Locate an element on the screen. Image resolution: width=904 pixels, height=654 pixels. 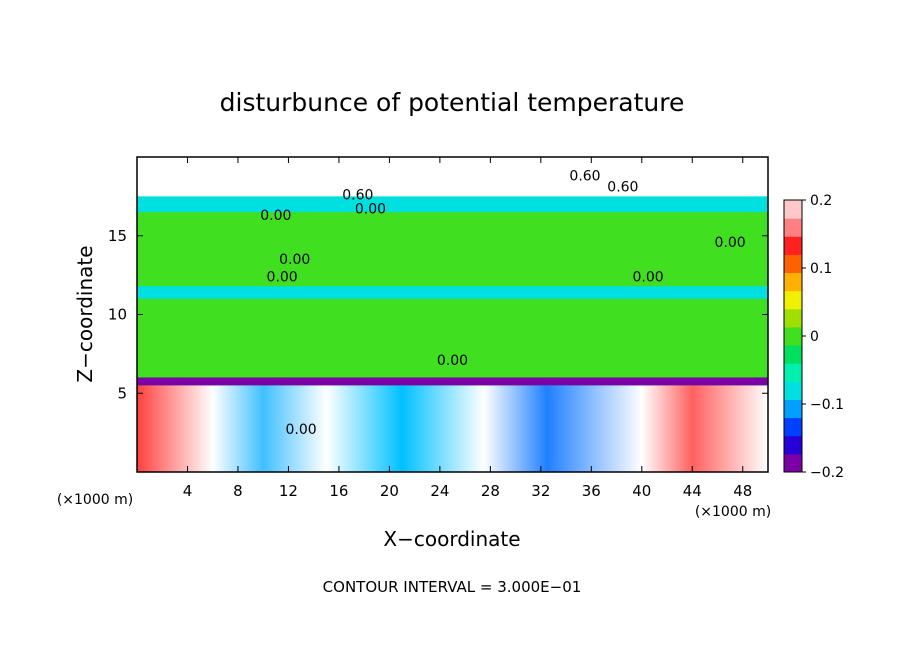
x-tick-label: 28 is located at coordinates (490, 491).